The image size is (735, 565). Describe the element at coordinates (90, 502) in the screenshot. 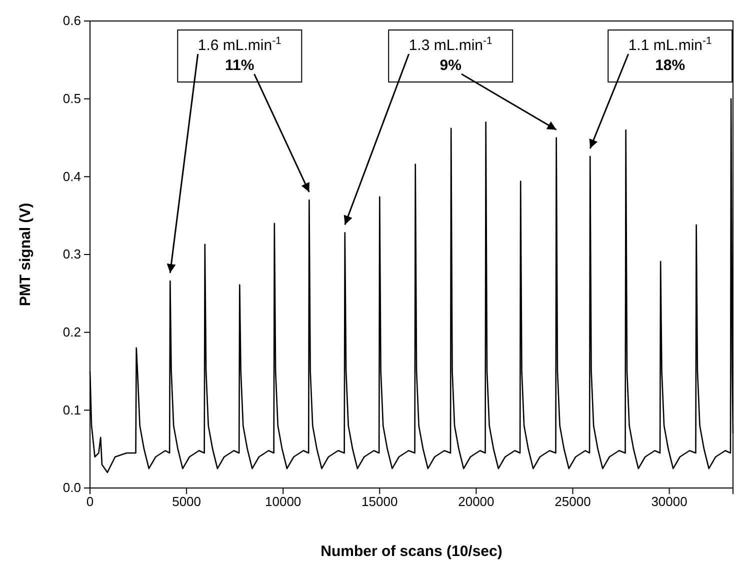

I see `x-tick-label: 0` at that location.